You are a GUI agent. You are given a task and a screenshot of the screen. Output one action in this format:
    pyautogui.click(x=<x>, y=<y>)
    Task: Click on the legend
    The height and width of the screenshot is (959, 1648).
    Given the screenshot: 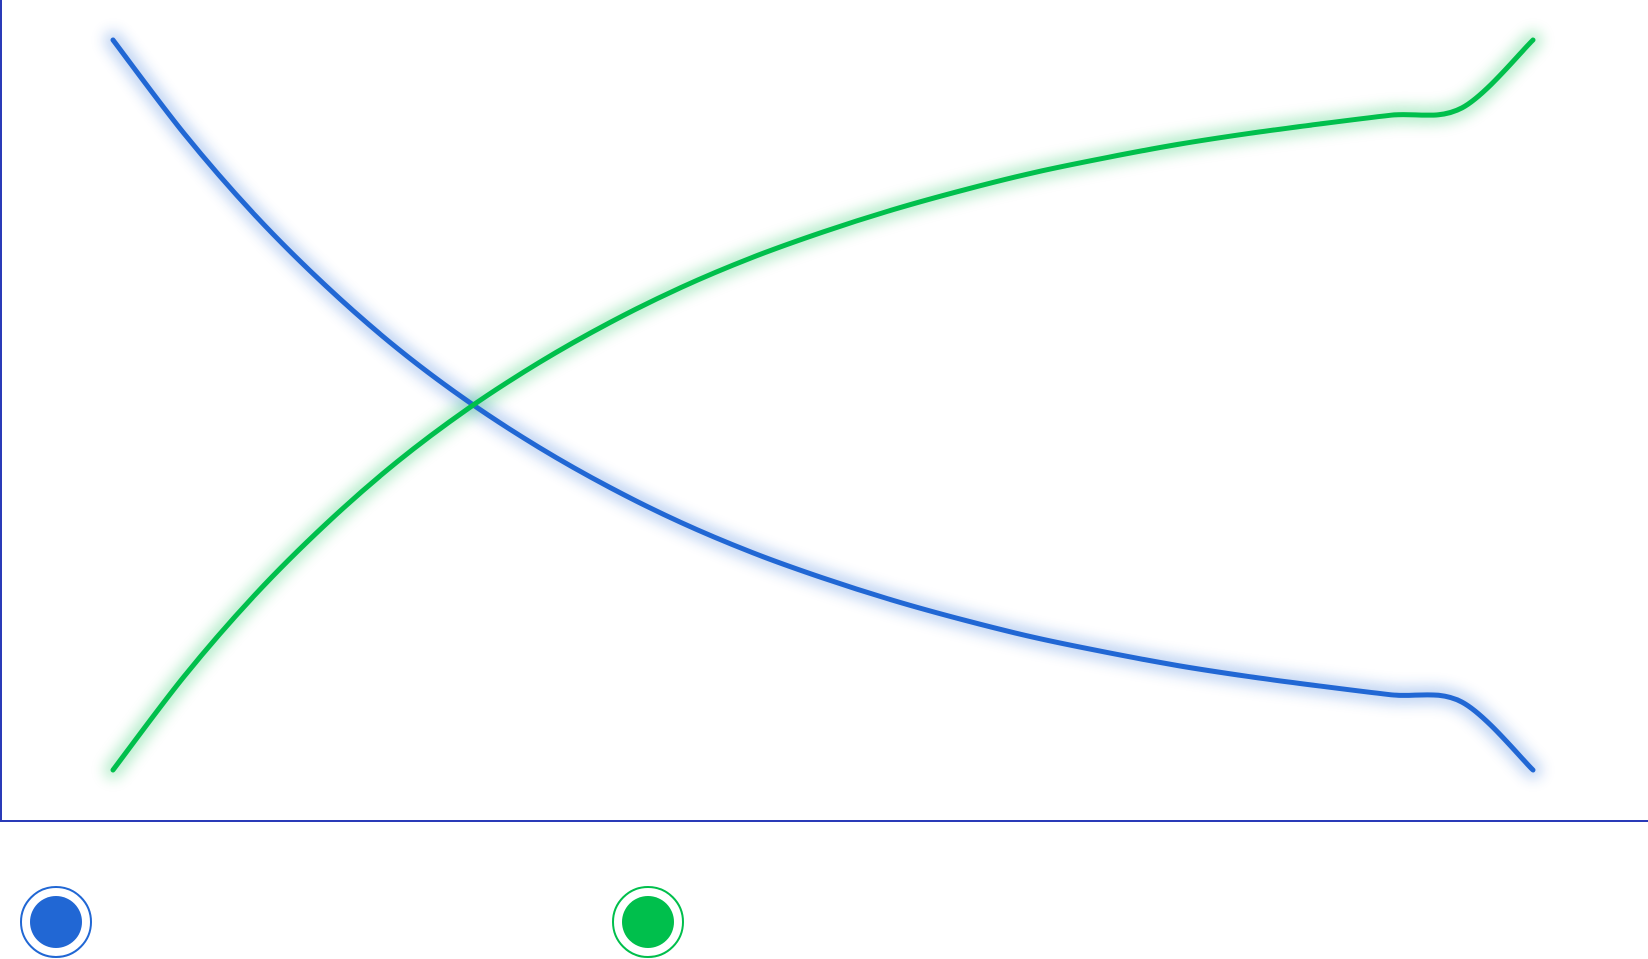 What is the action you would take?
    pyautogui.click(x=352, y=922)
    